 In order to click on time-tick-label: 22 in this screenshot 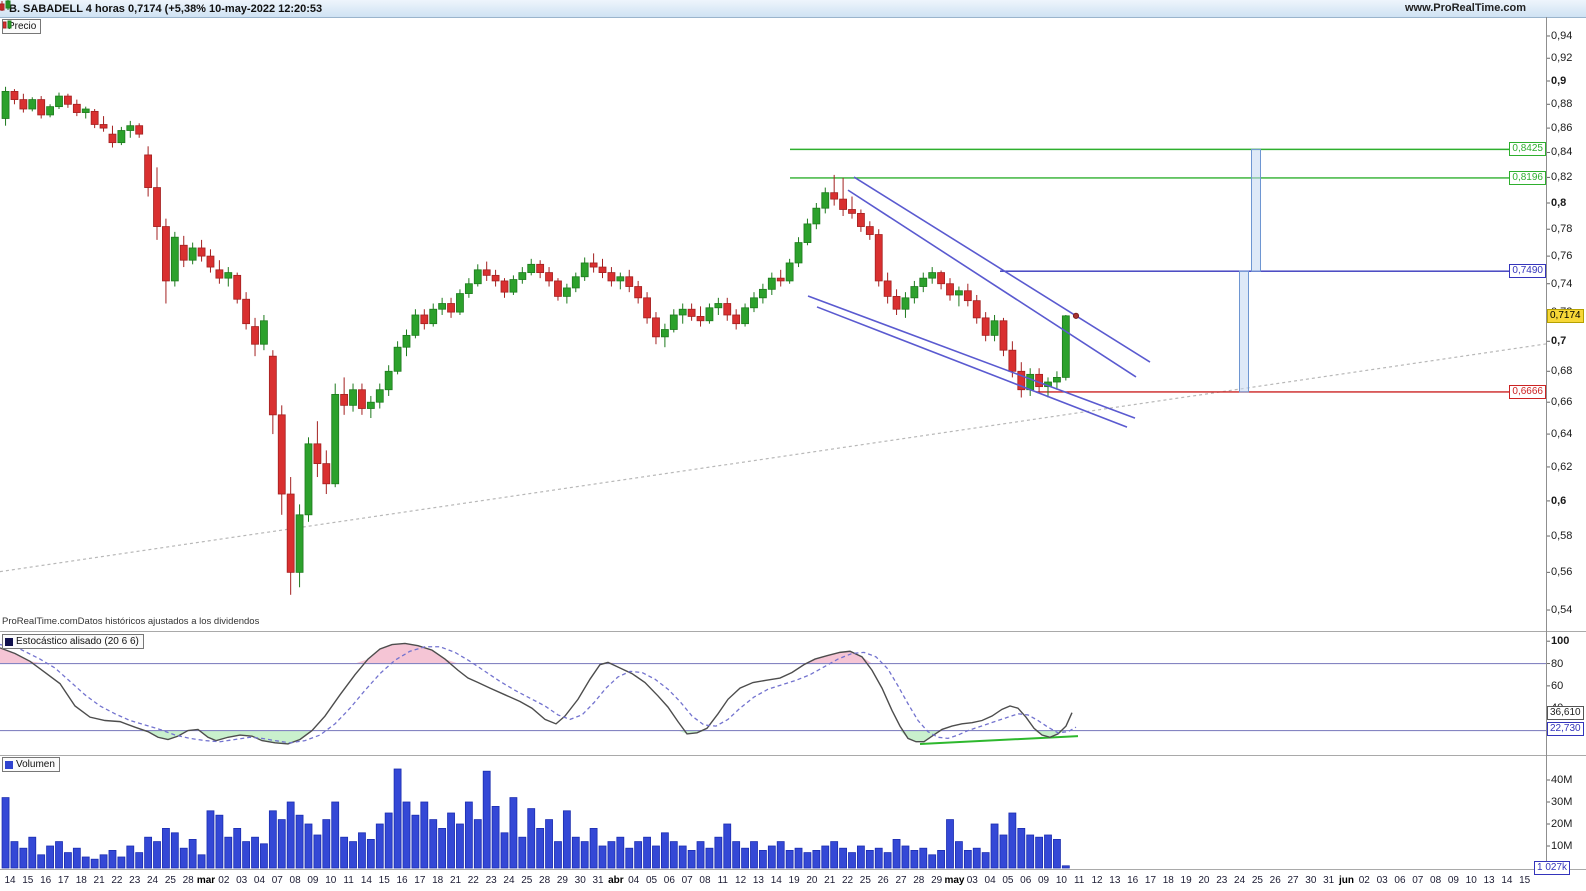, I will do `click(473, 880)`.